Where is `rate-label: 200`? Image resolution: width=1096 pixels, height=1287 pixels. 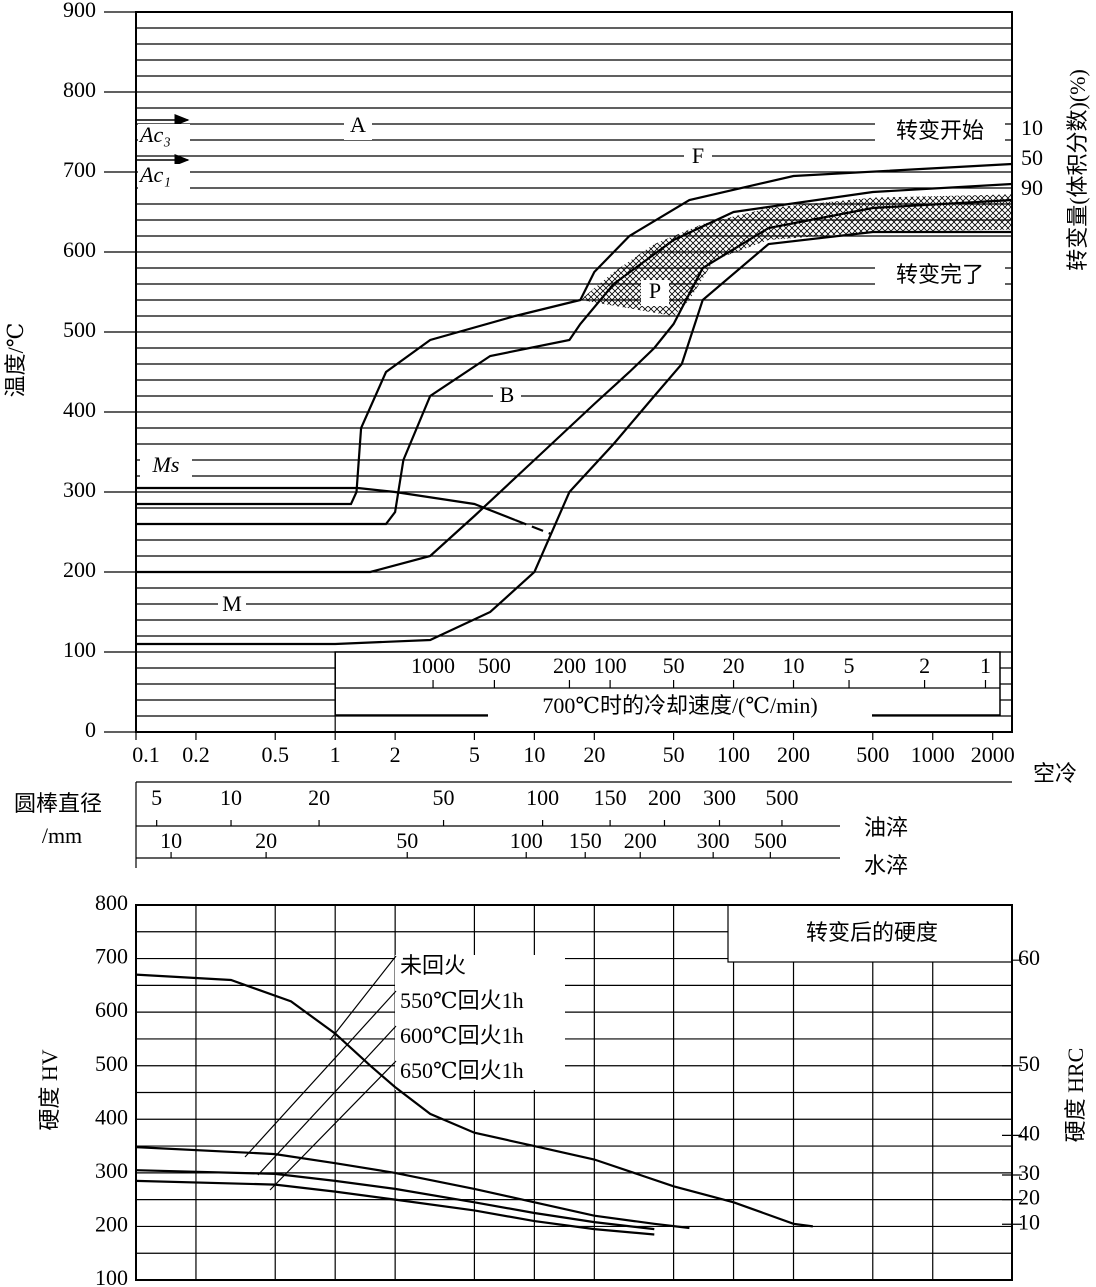
rate-label: 200 is located at coordinates (569, 665).